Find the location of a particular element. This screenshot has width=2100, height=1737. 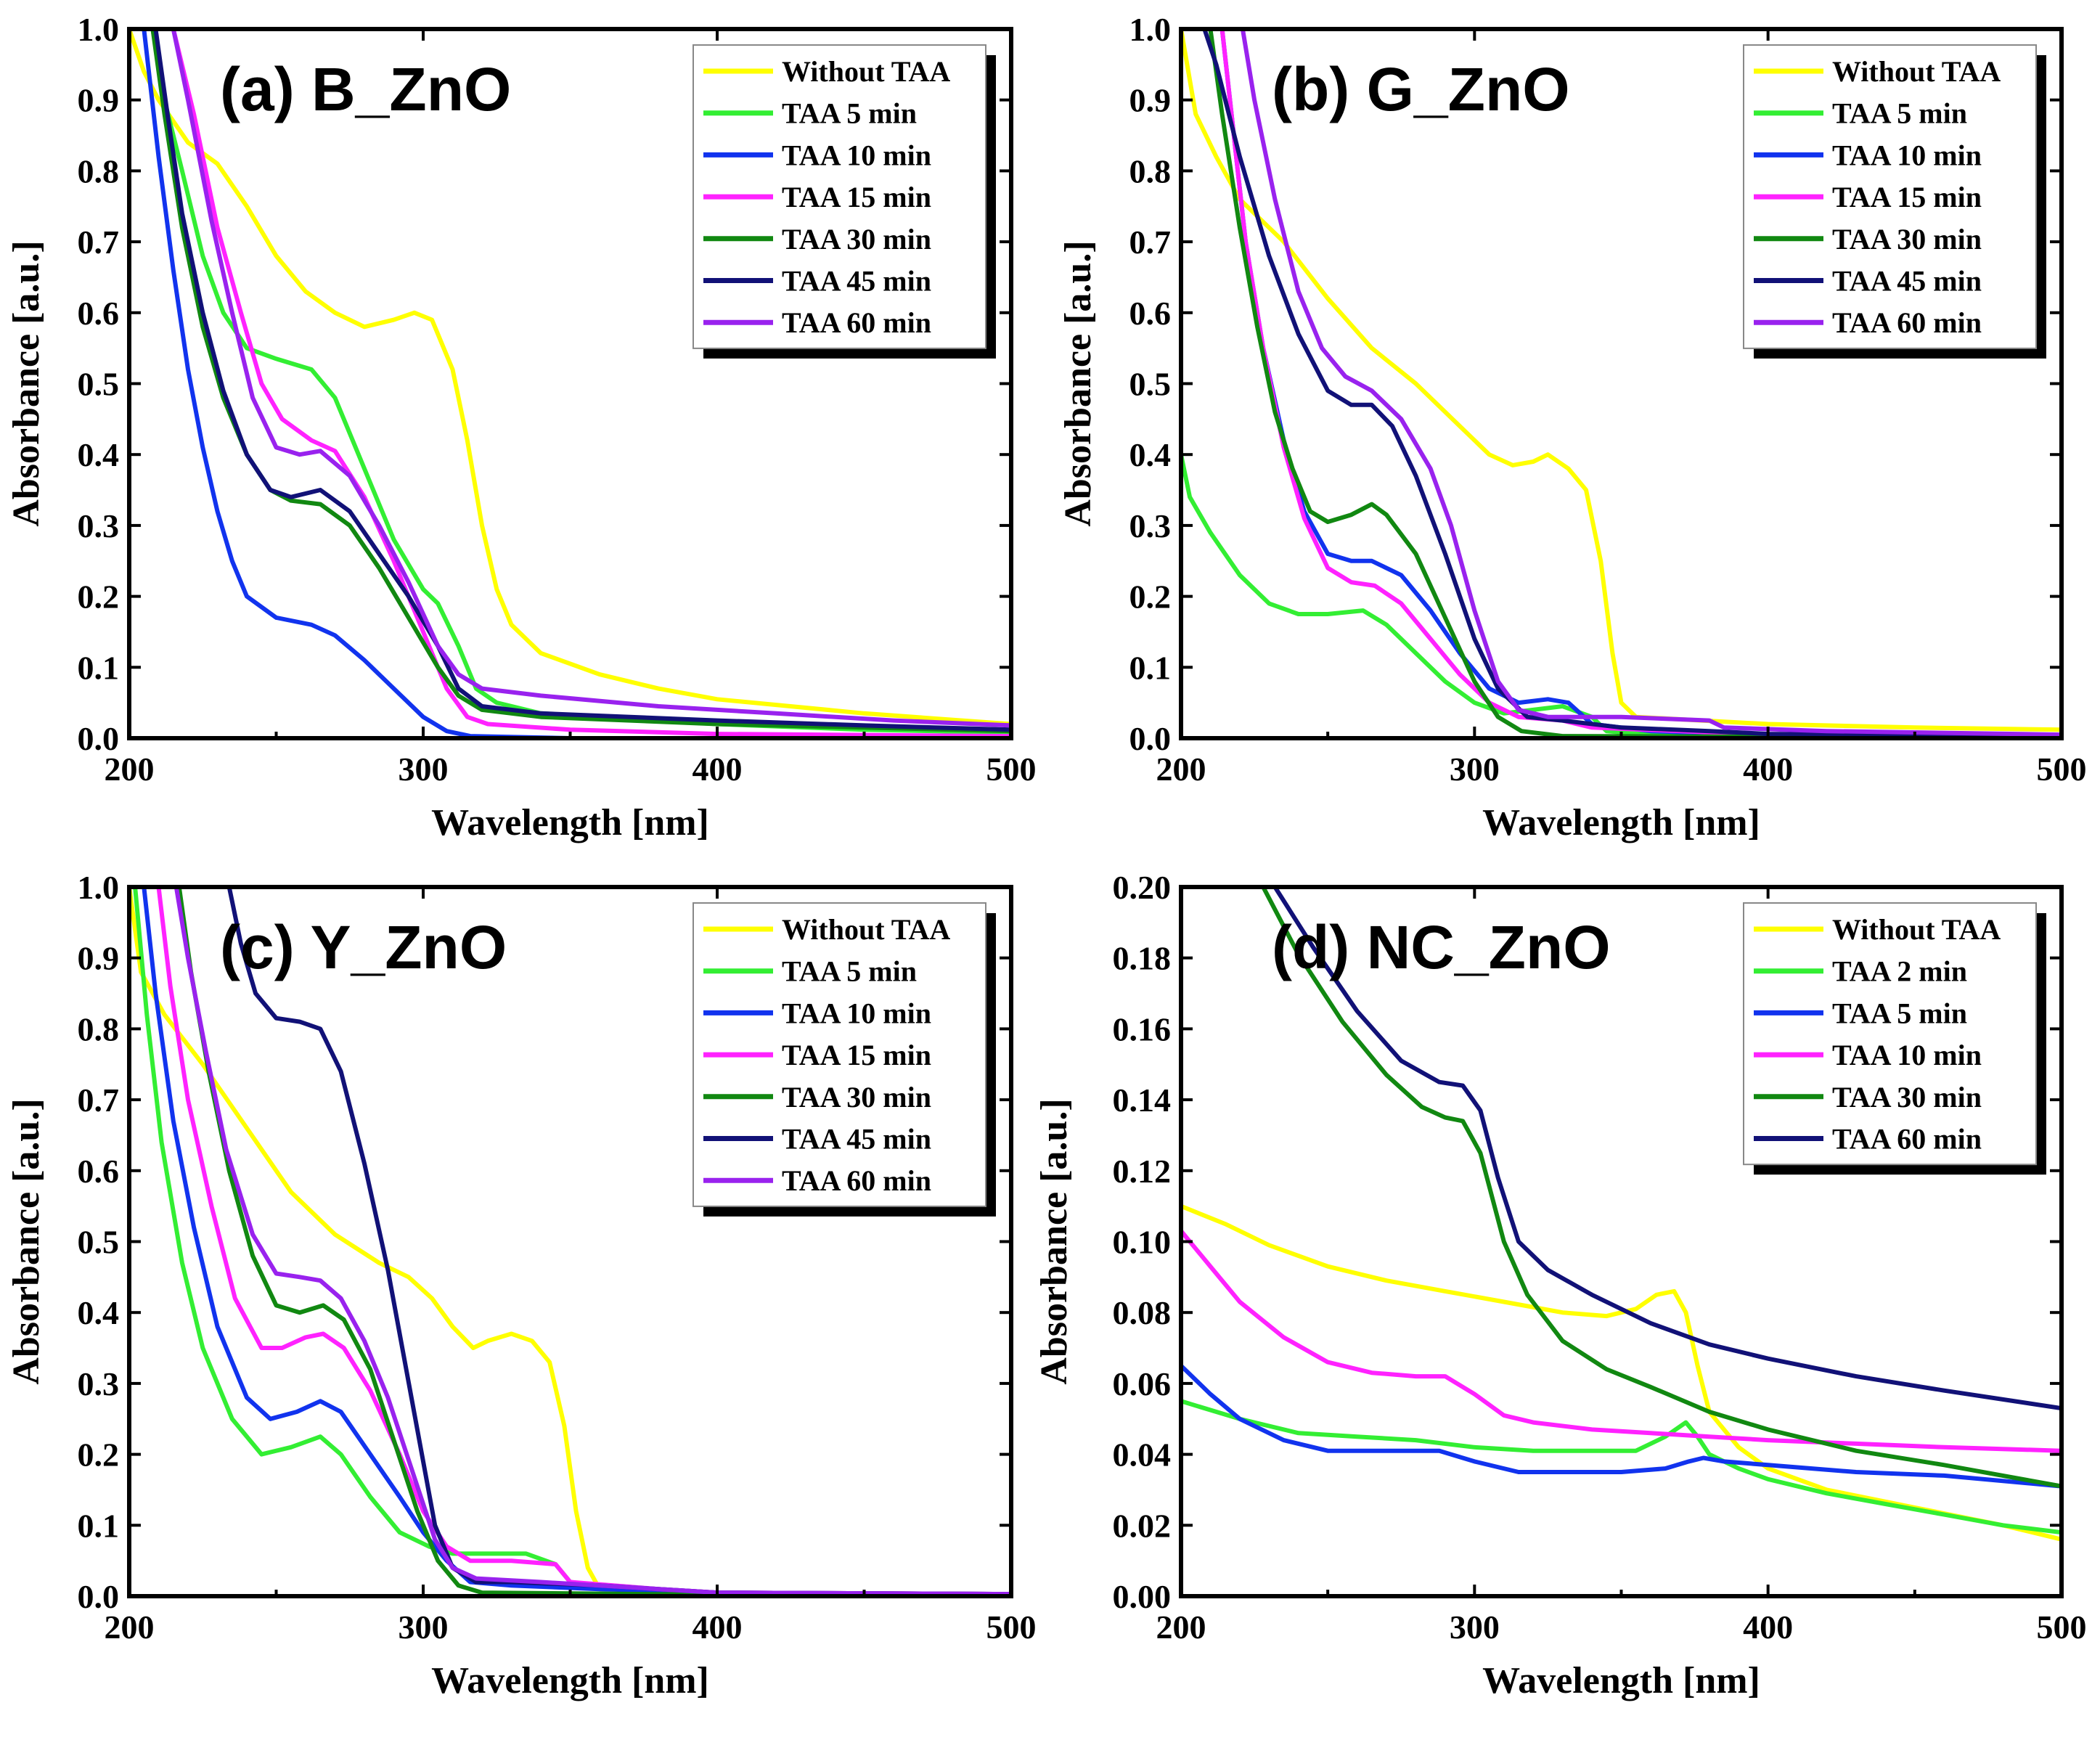

panel-title: (d) NC_ZnO is located at coordinates (1441, 947).